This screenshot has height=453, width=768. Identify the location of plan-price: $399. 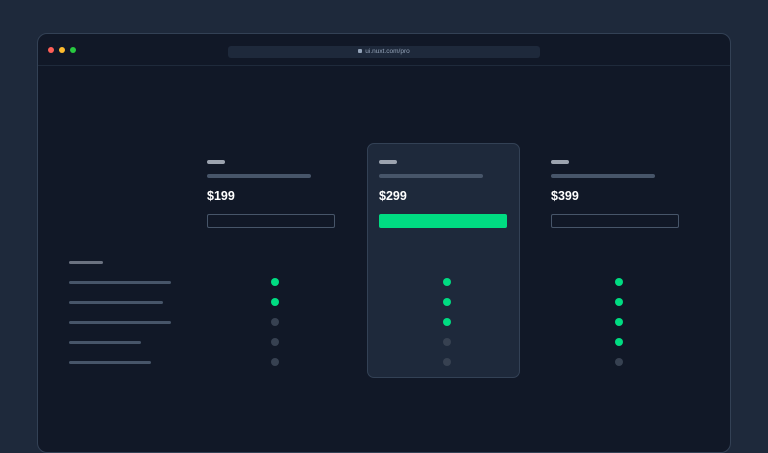
(565, 196).